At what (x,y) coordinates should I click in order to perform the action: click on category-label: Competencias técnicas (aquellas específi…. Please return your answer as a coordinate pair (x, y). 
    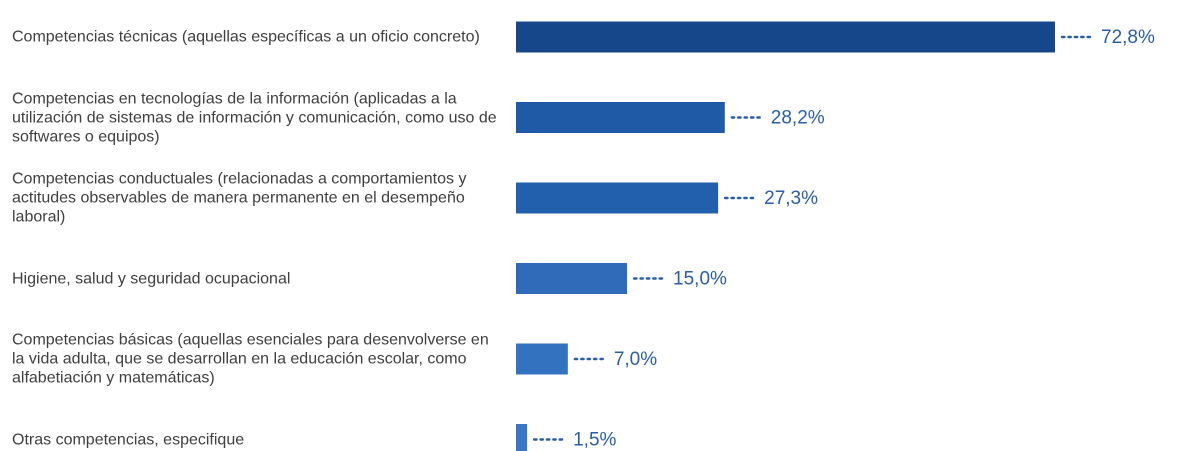
    Looking at the image, I should click on (246, 37).